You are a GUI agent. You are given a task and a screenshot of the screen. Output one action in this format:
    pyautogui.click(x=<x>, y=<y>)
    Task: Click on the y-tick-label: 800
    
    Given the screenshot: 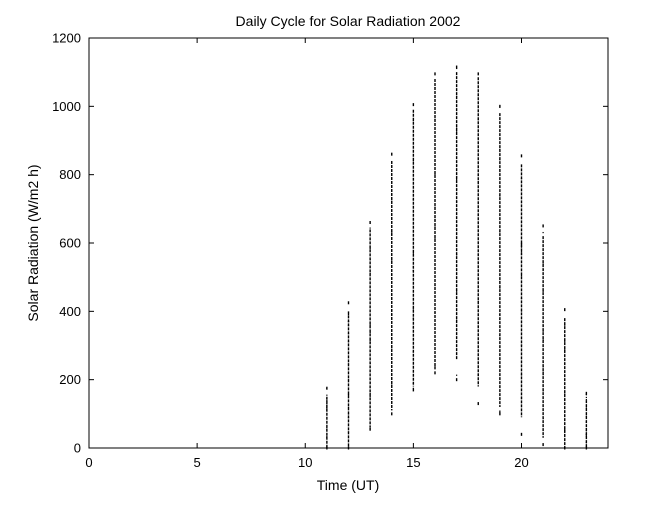 What is the action you would take?
    pyautogui.click(x=70, y=174)
    